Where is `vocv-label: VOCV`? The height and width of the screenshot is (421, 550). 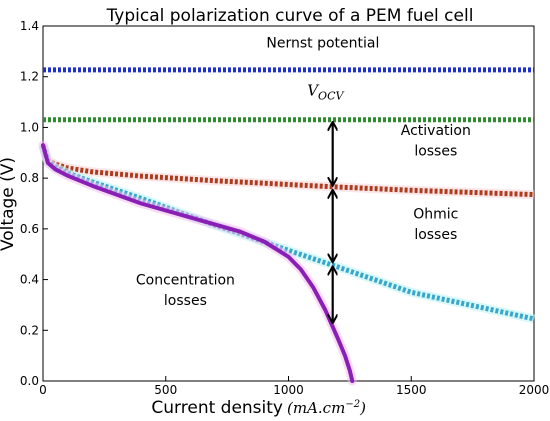
vocv-label: VOCV is located at coordinates (325, 92).